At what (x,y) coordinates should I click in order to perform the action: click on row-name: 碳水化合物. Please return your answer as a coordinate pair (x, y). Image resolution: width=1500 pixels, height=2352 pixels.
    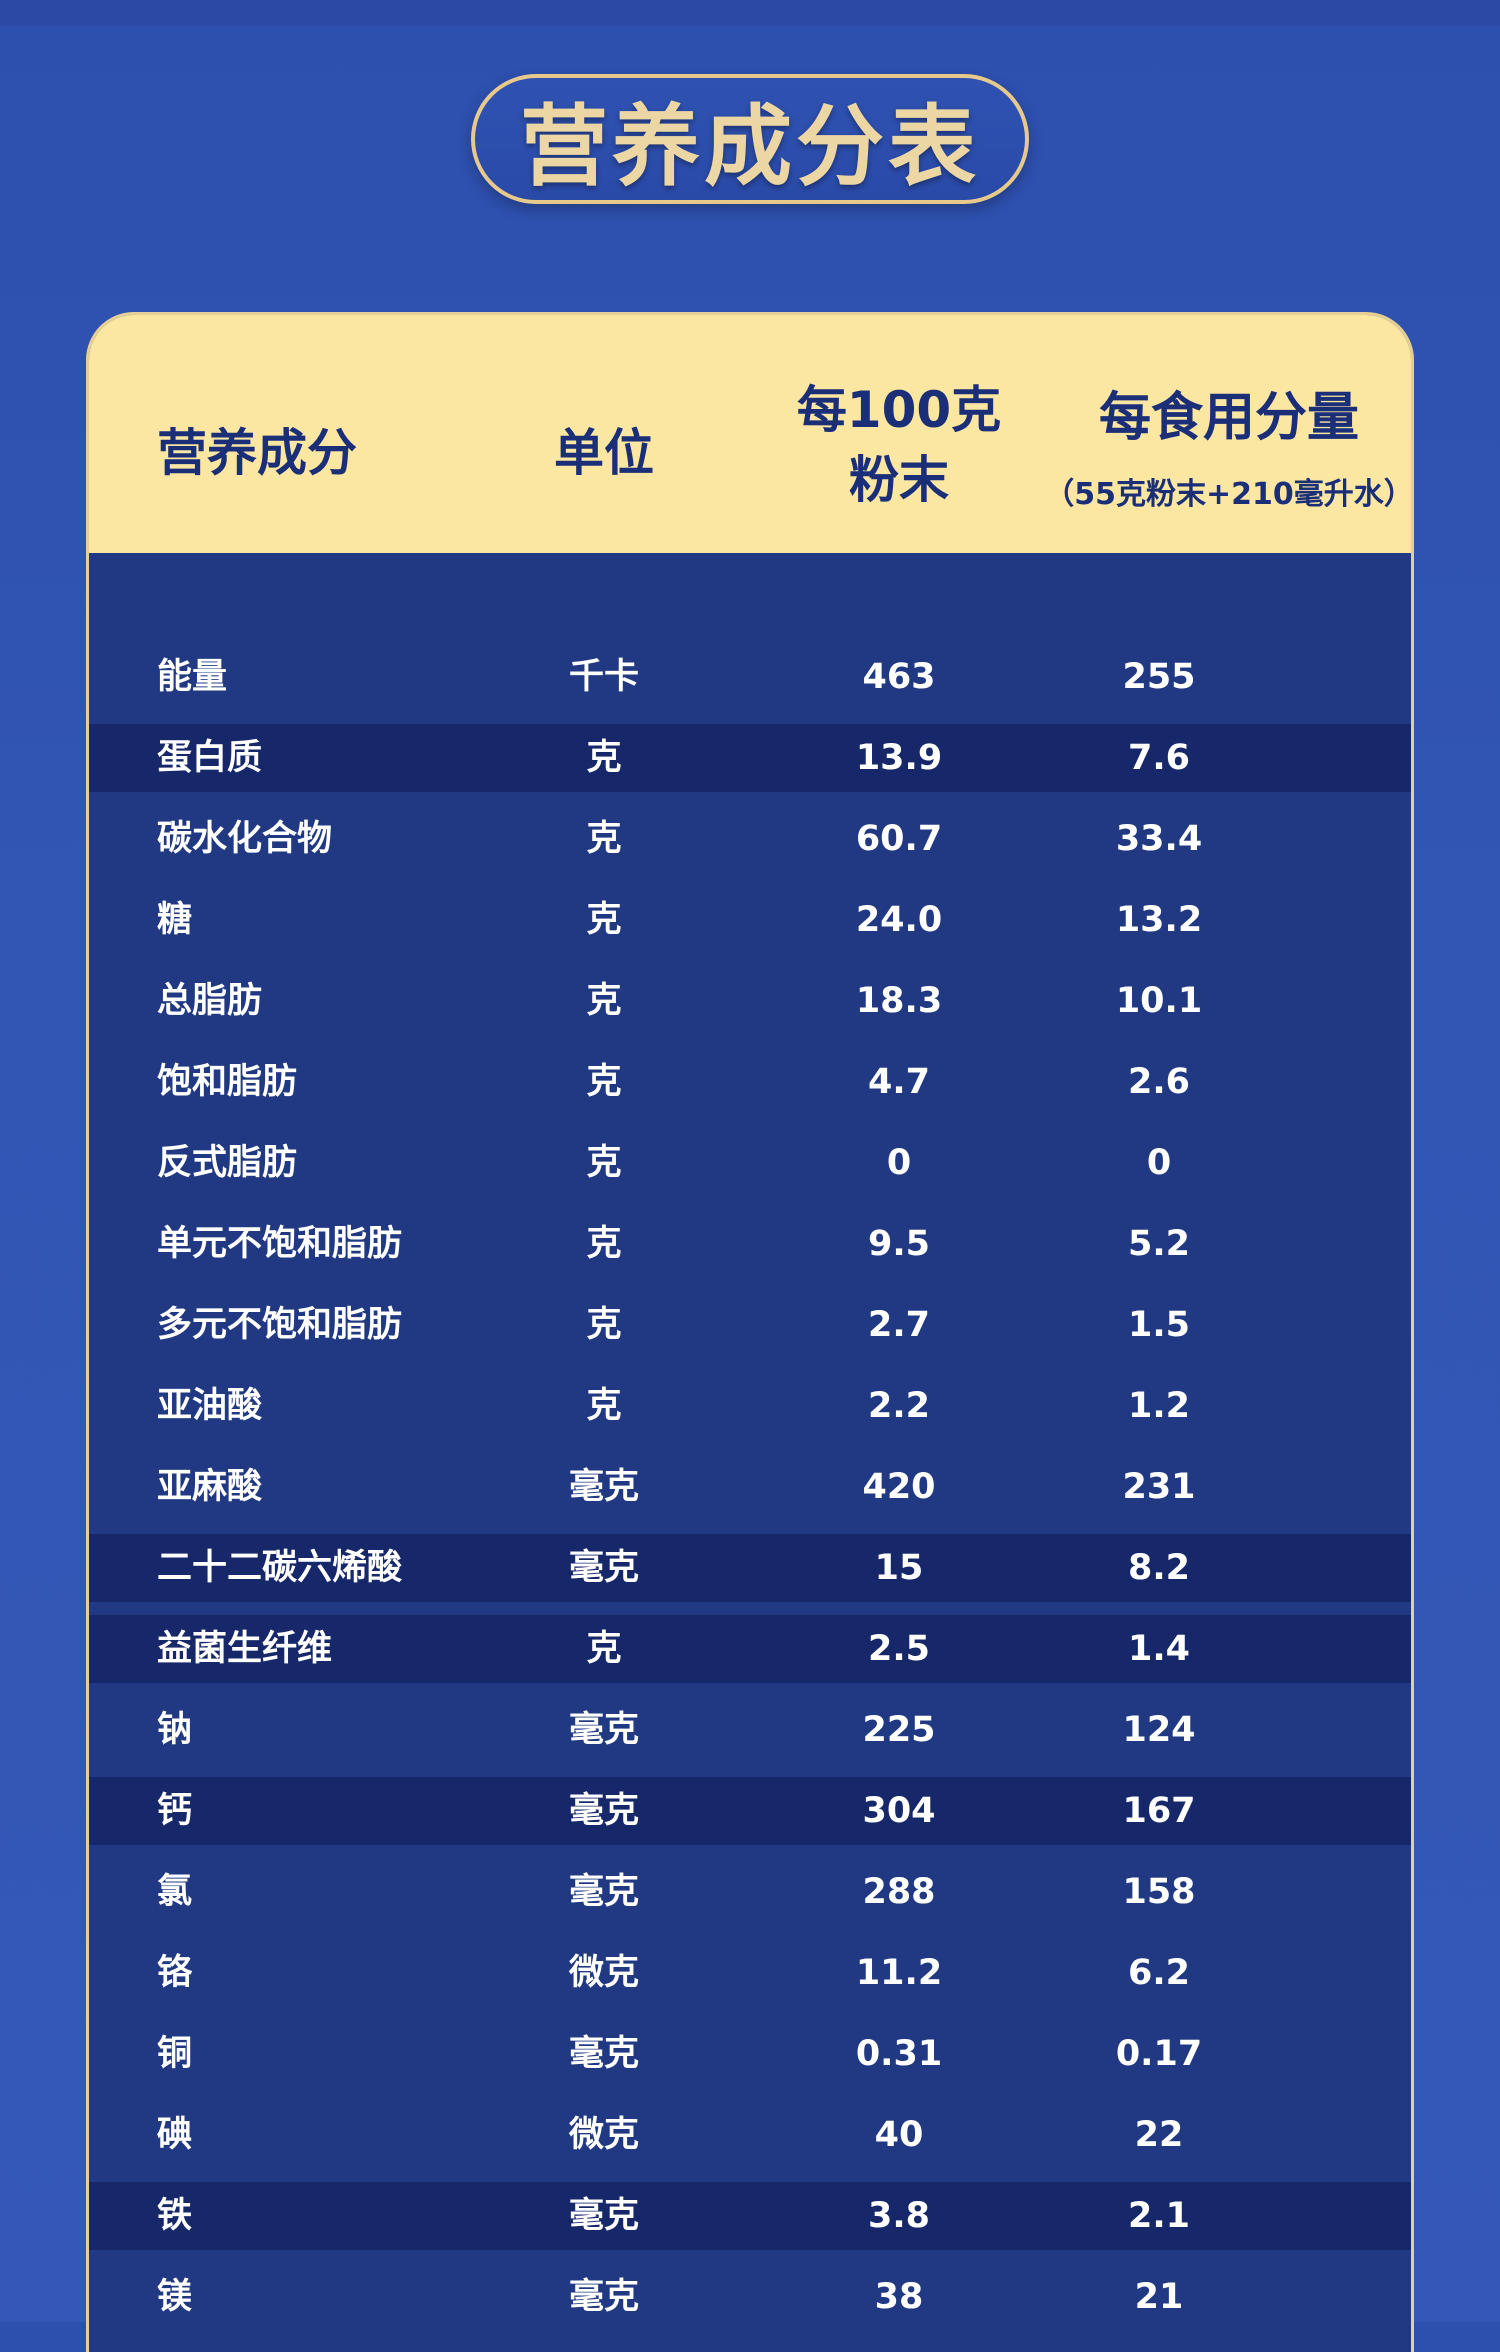
    Looking at the image, I should click on (245, 839).